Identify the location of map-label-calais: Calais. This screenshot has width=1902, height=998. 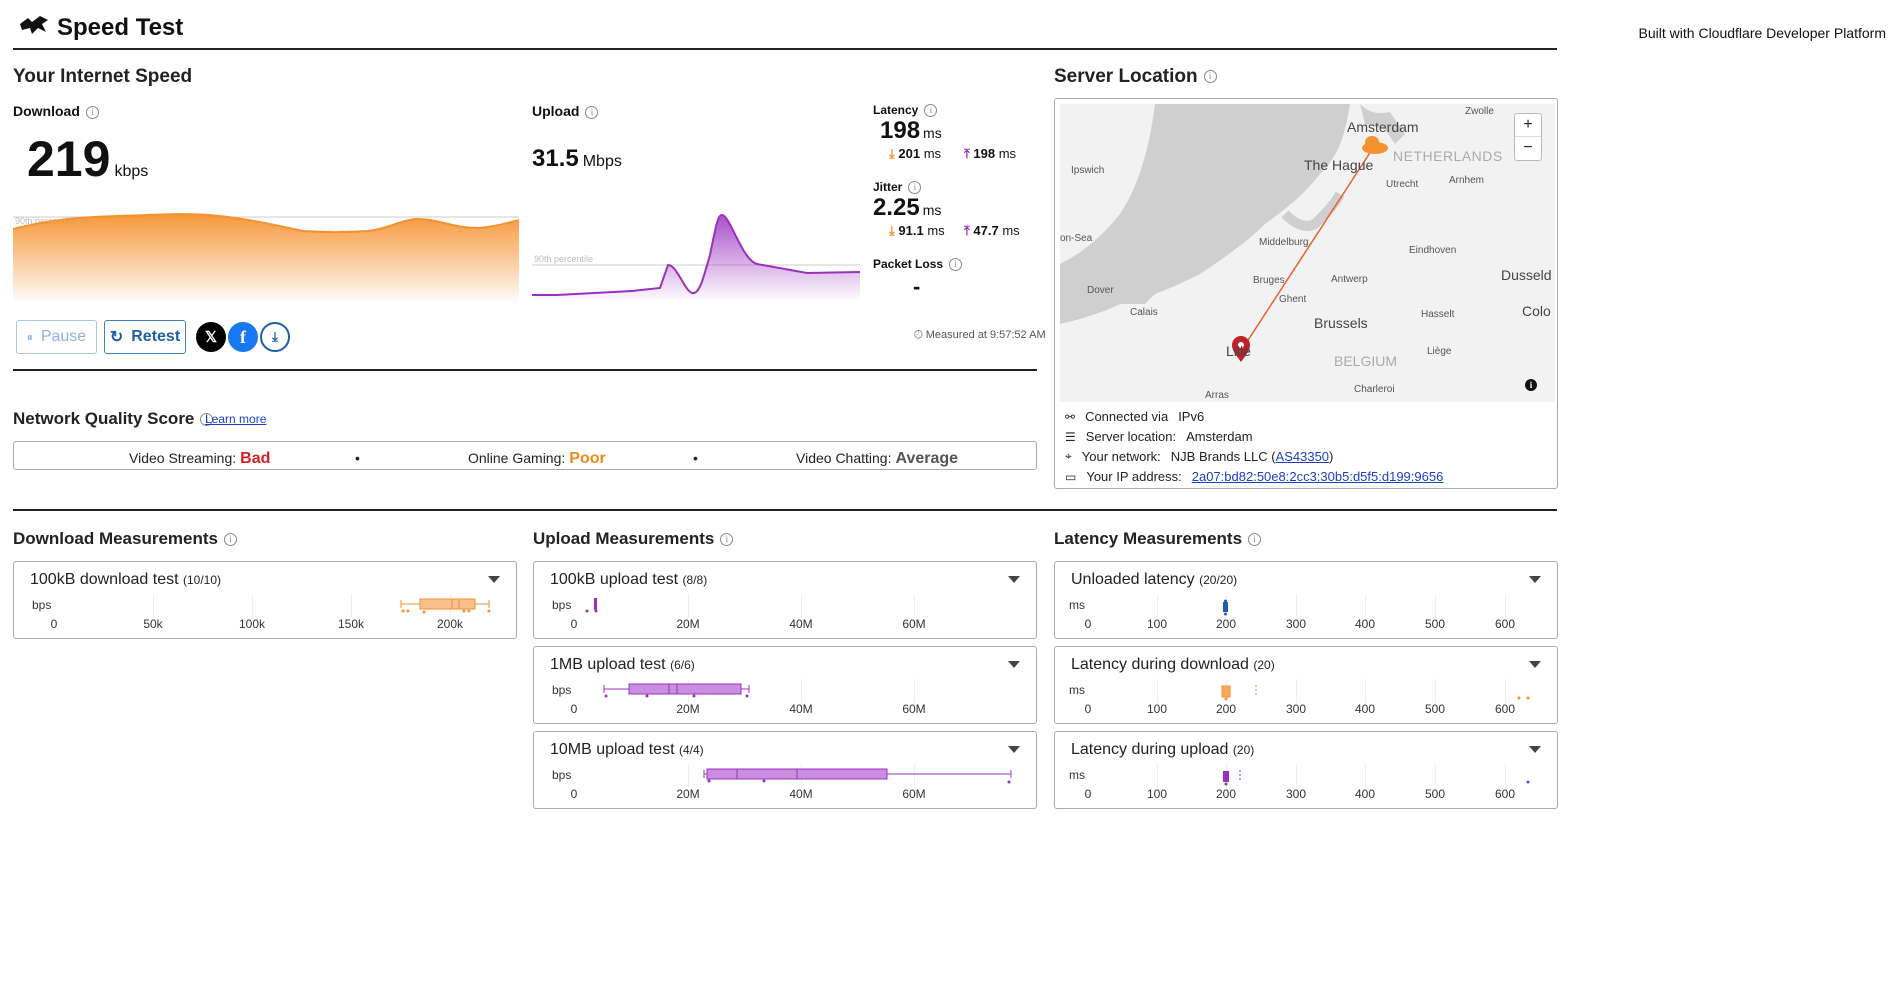
(1144, 312).